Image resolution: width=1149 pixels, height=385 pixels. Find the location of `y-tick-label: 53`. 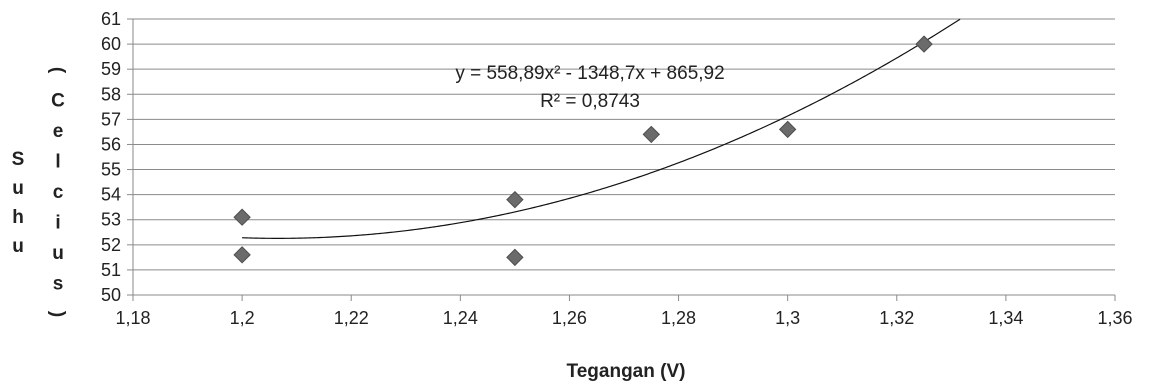

y-tick-label: 53 is located at coordinates (111, 220).